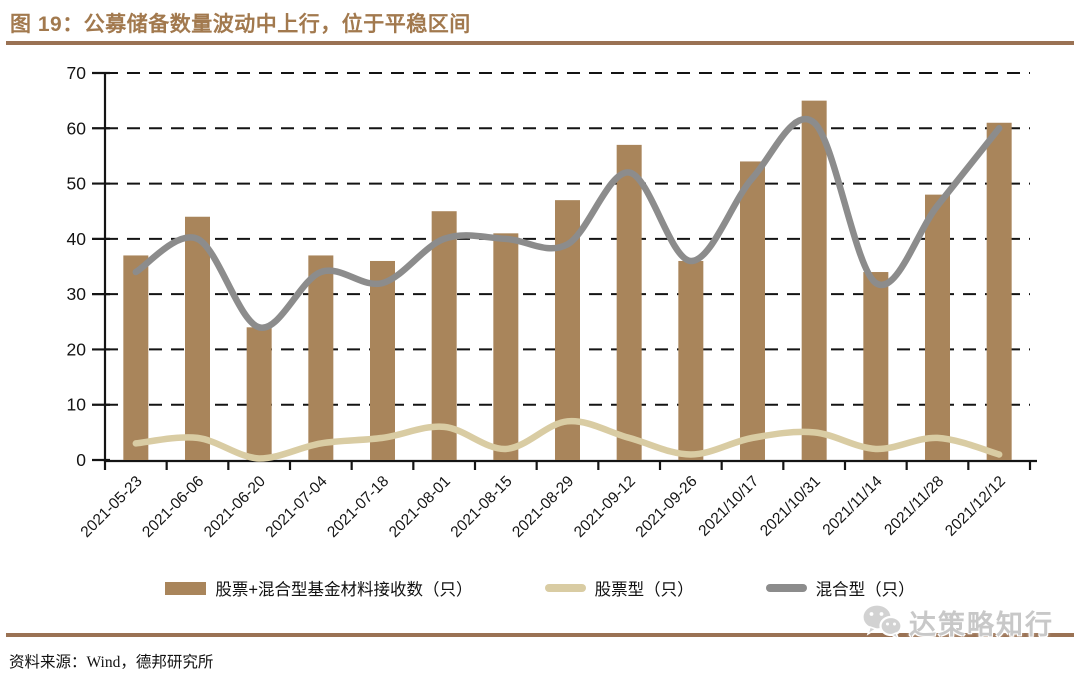  What do you see at coordinates (297, 507) in the screenshot?
I see `x-tick-label: 2021-07-04` at bounding box center [297, 507].